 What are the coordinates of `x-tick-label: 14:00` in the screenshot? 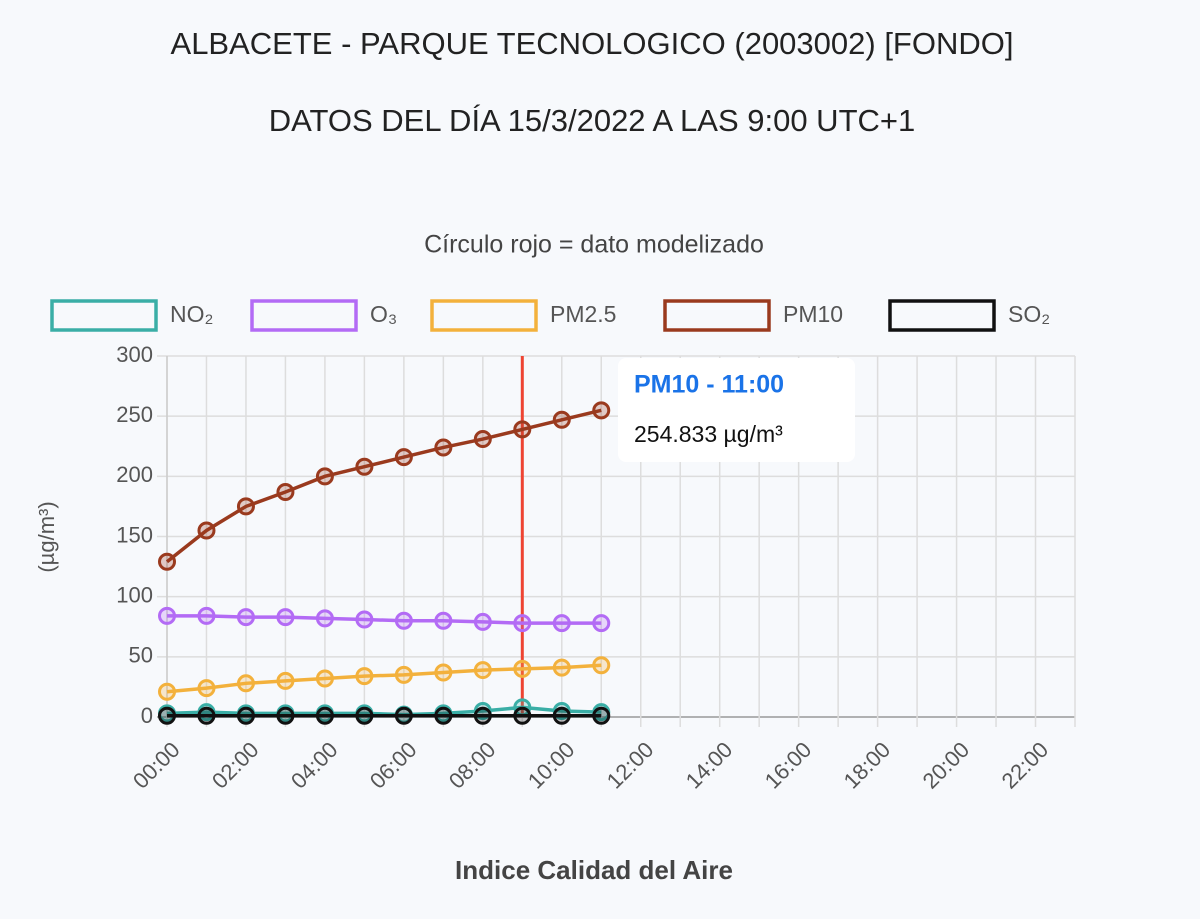 It's located at (709, 765).